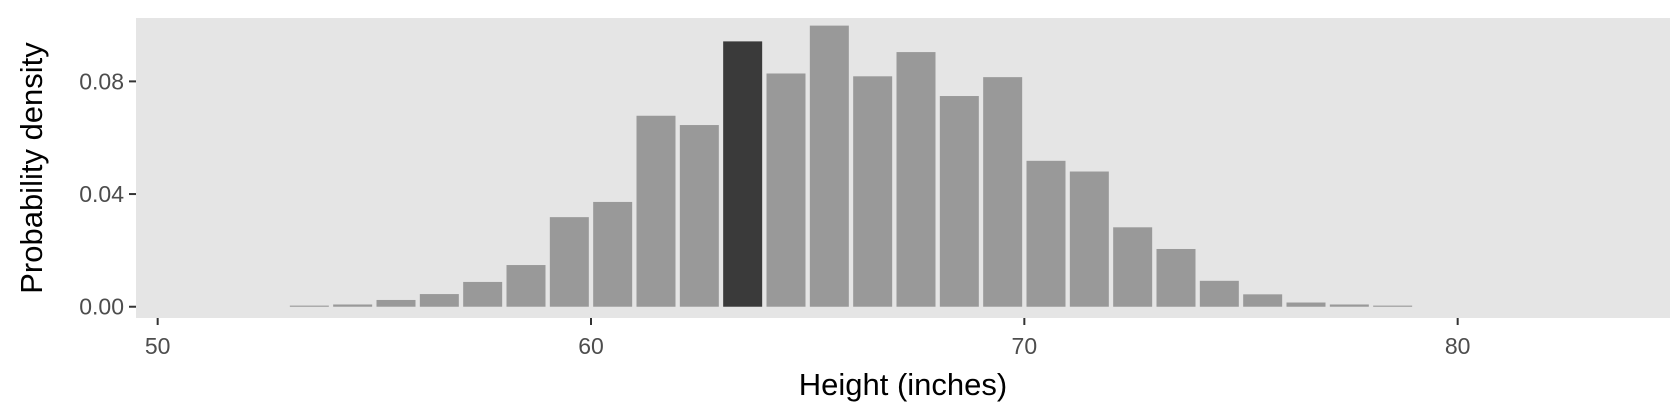  I want to click on x-tick-label: 70, so click(1025, 346).